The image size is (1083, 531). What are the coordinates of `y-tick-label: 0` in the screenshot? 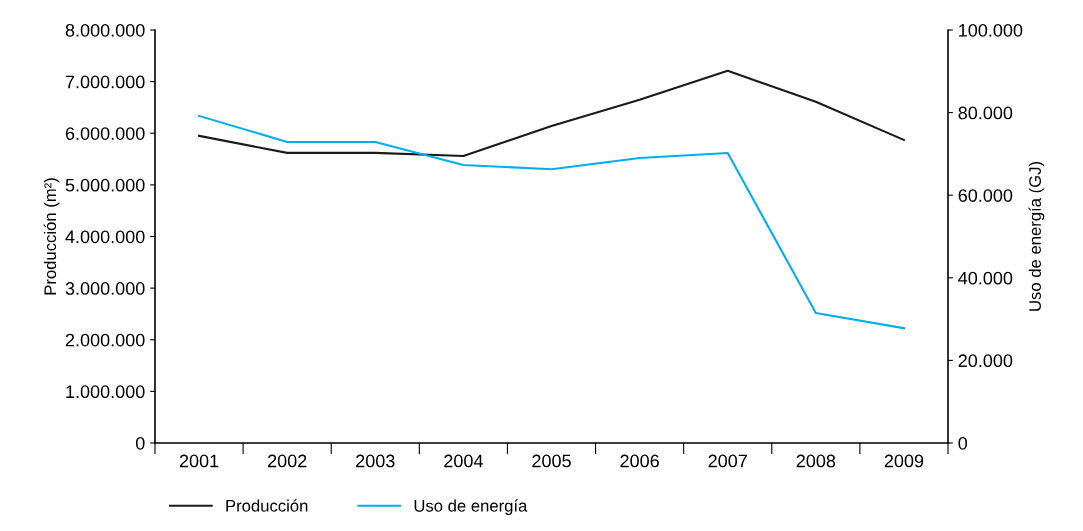 It's located at (140, 443).